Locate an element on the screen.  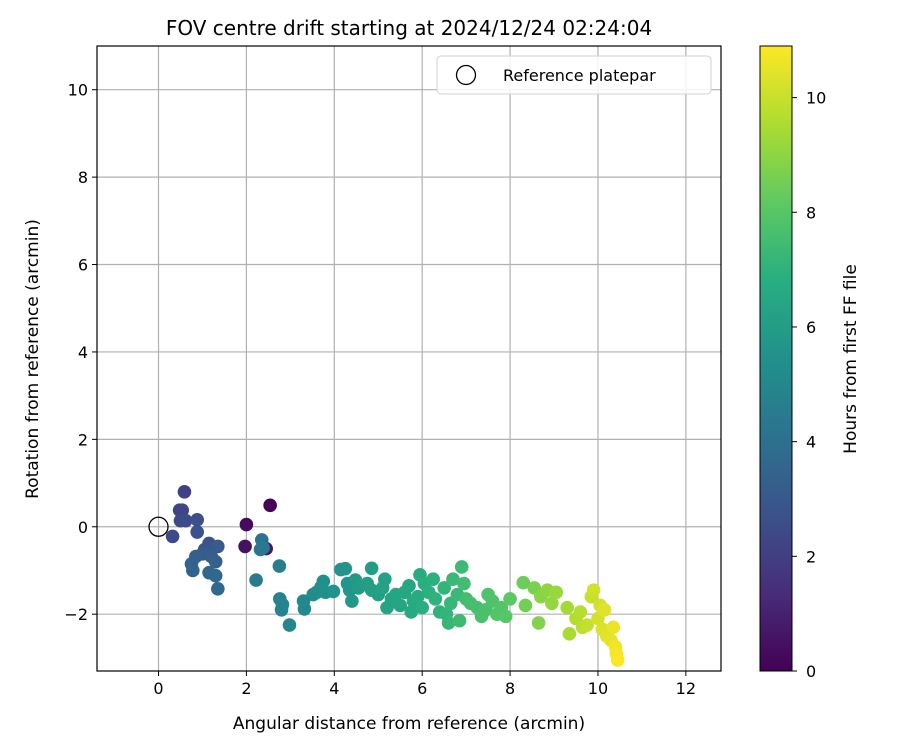
legend: Reference platepar is located at coordinates (574, 75).